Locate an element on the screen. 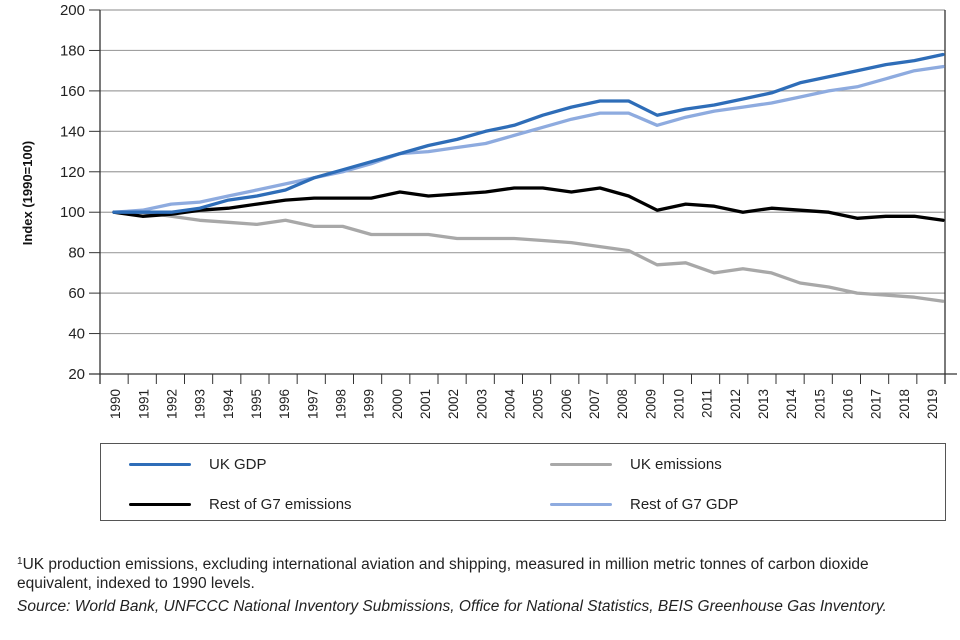 Image resolution: width=960 pixels, height=640 pixels. legend-label: Rest of G7 emissions is located at coordinates (280, 504).